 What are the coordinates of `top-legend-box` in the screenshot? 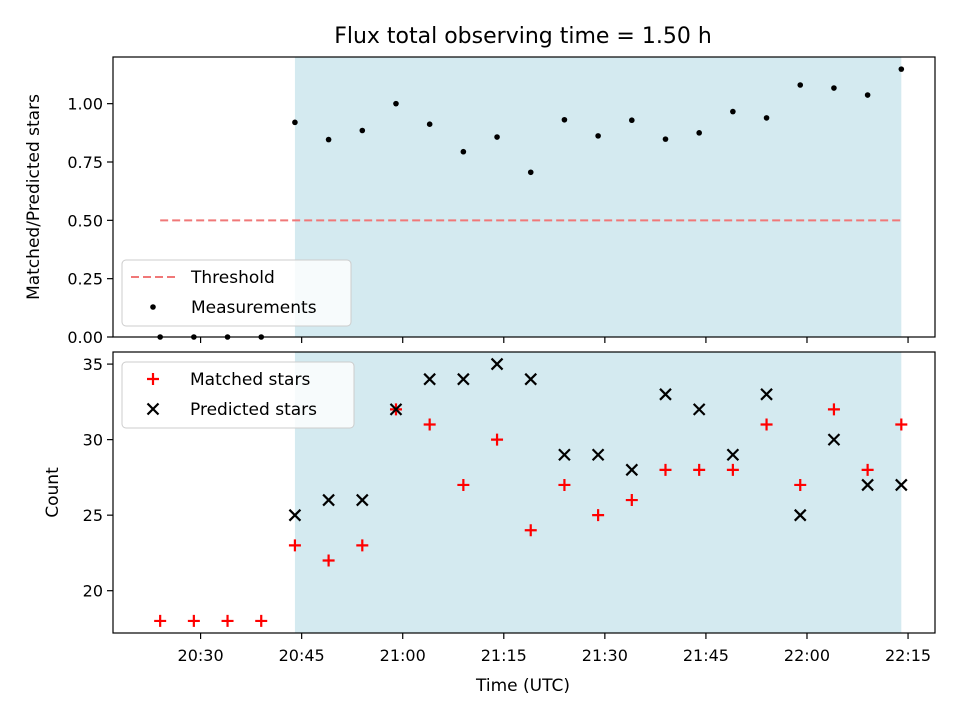 It's located at (236, 293).